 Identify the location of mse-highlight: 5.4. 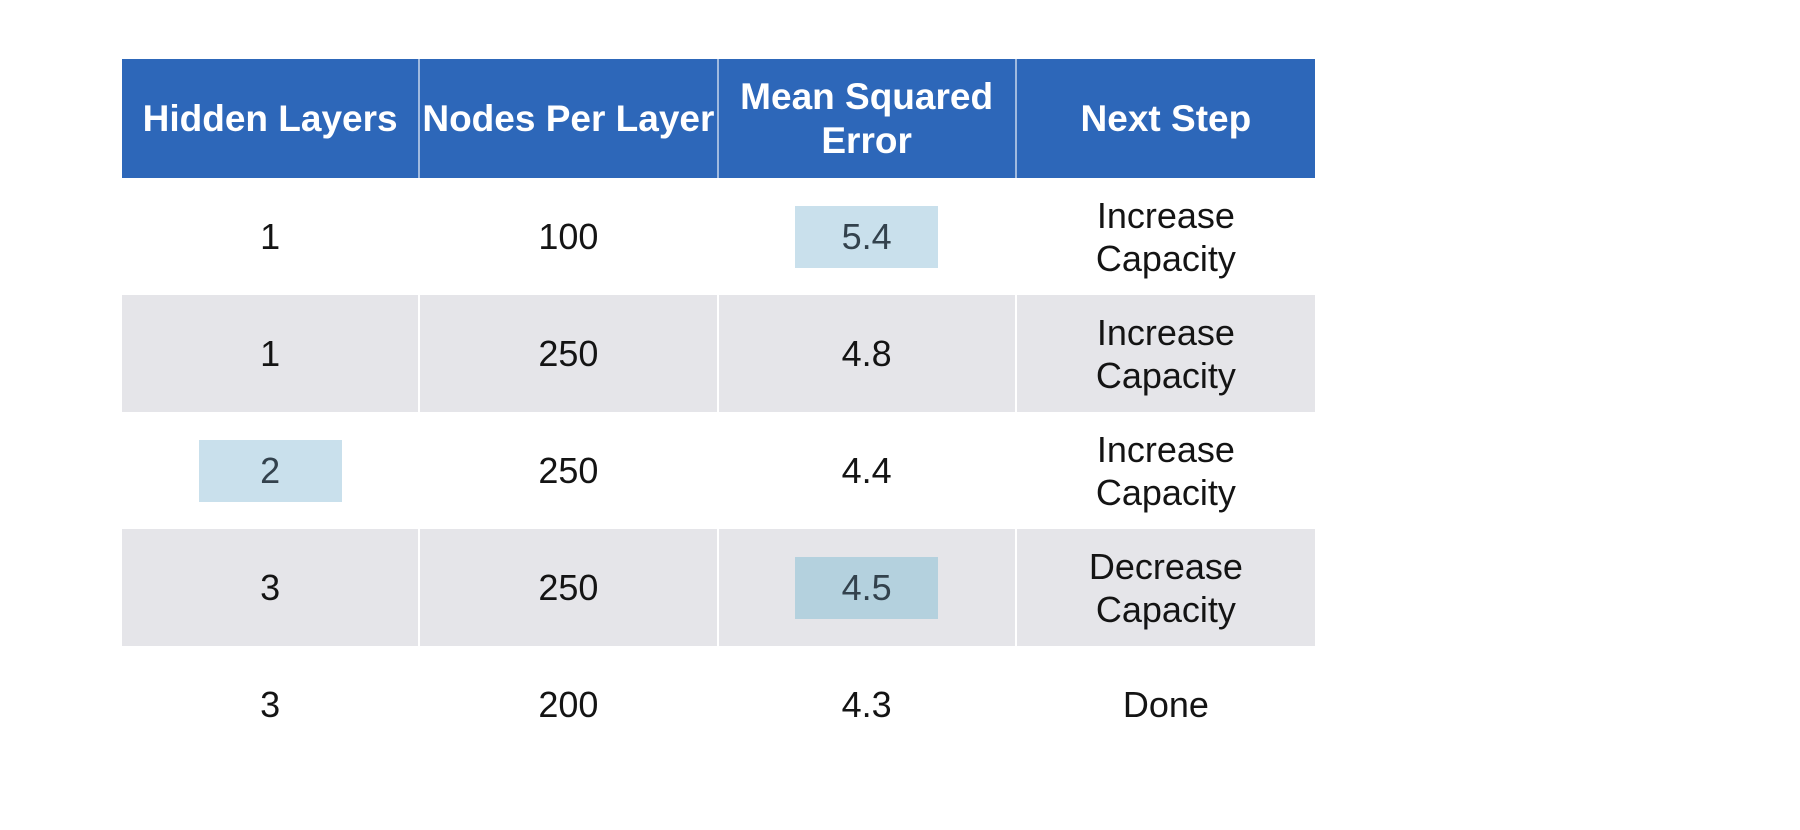
(867, 236).